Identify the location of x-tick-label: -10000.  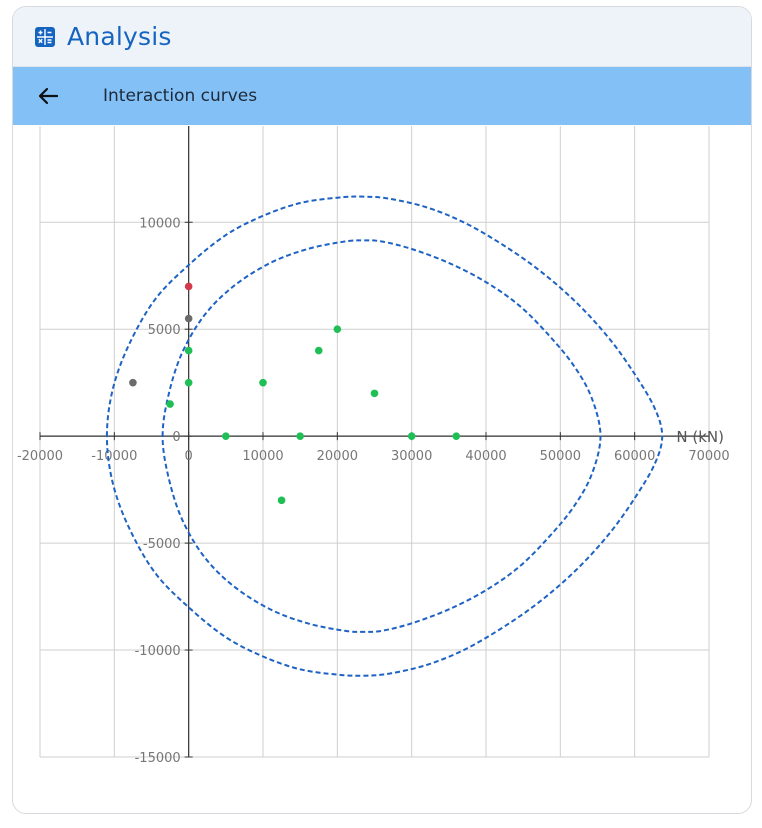
(114, 456).